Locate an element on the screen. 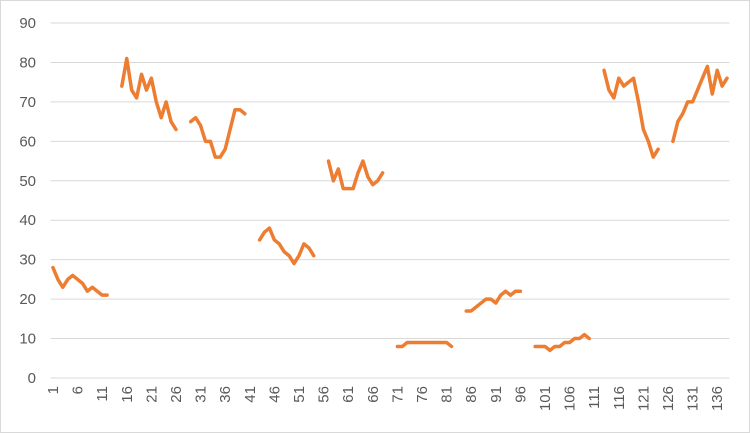  x-tick-label: 116 is located at coordinates (619, 398).